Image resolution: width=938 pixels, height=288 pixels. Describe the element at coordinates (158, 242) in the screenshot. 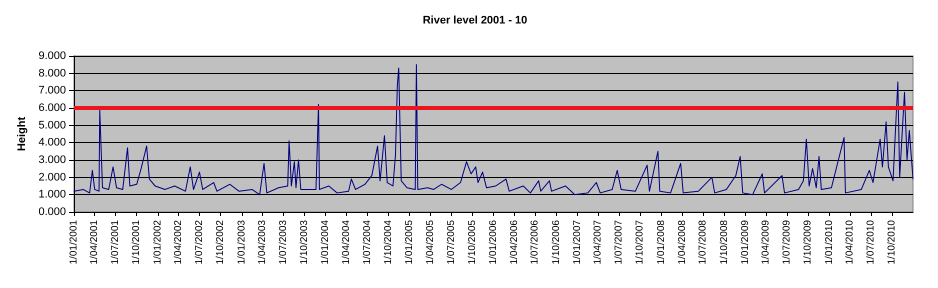

I see `x-tick-label: 1/01/2002` at that location.